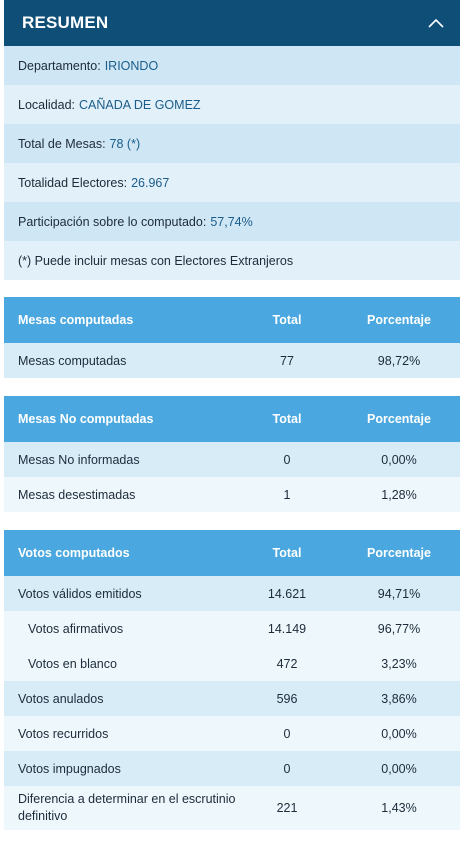 Image resolution: width=460 pixels, height=848 pixels. I want to click on summary-header: RESUMEN, so click(232, 23).